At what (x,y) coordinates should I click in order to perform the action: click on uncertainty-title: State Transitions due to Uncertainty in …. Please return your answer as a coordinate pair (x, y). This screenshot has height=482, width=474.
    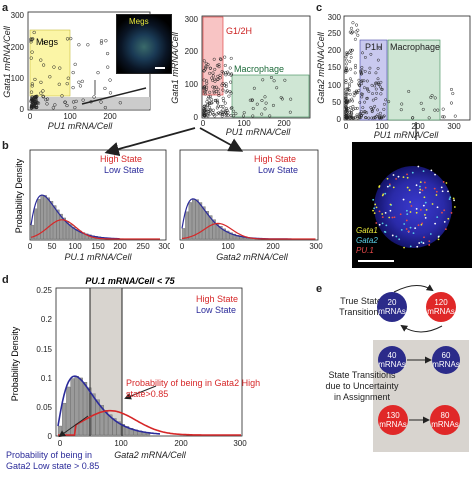
    Looking at the image, I should click on (362, 386).